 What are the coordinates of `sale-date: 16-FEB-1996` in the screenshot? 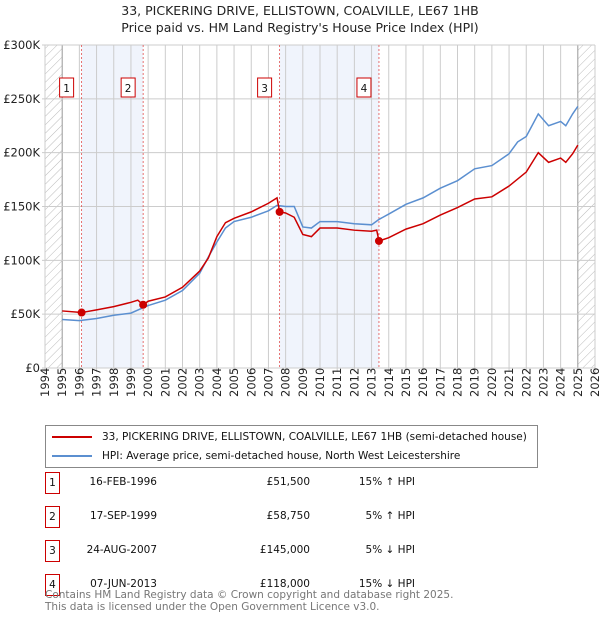 It's located at (123, 482).